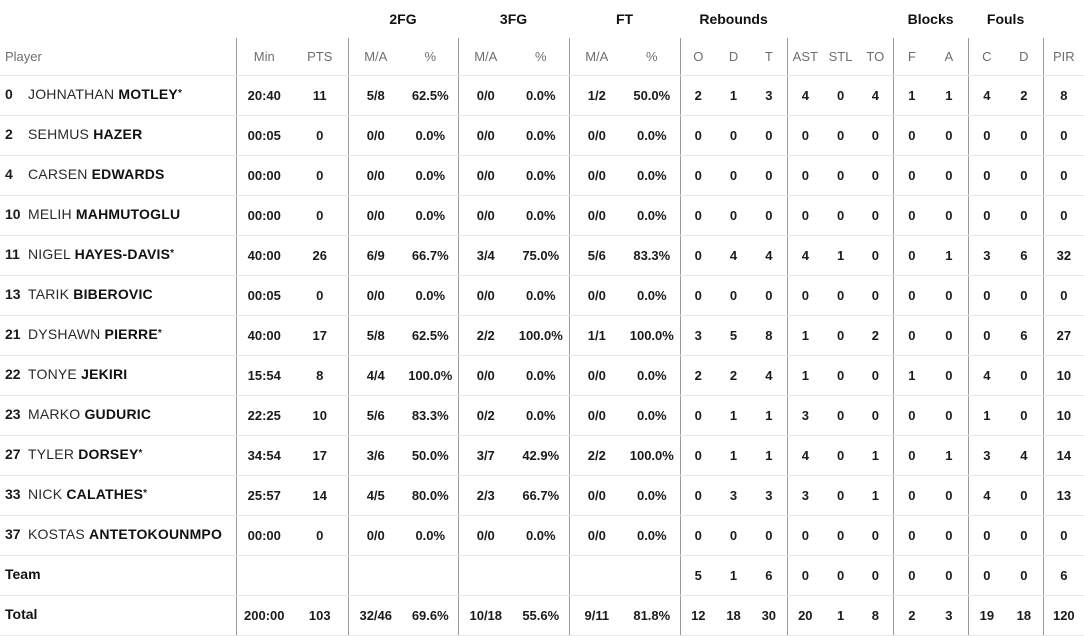 The width and height of the screenshot is (1084, 636). I want to click on stat-cell-min: 20:40, so click(263, 95).